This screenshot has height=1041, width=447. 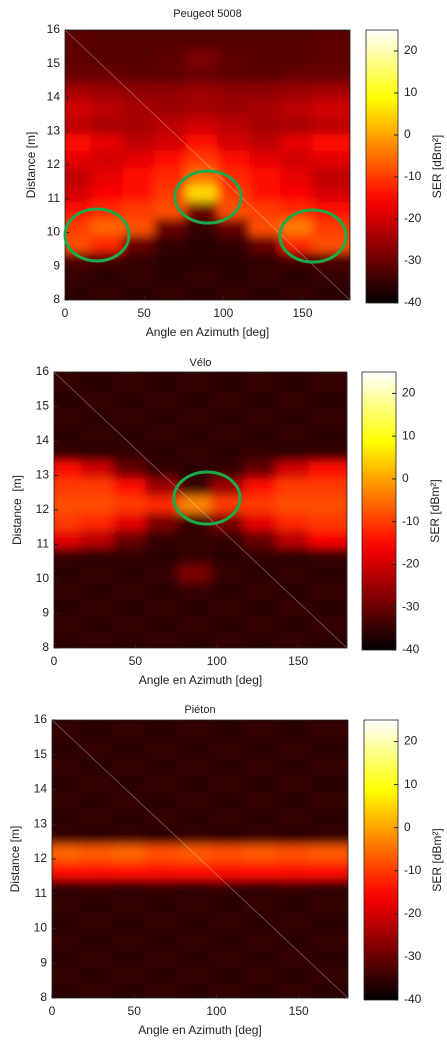 I want to click on chart-title: Vélo, so click(x=200, y=363).